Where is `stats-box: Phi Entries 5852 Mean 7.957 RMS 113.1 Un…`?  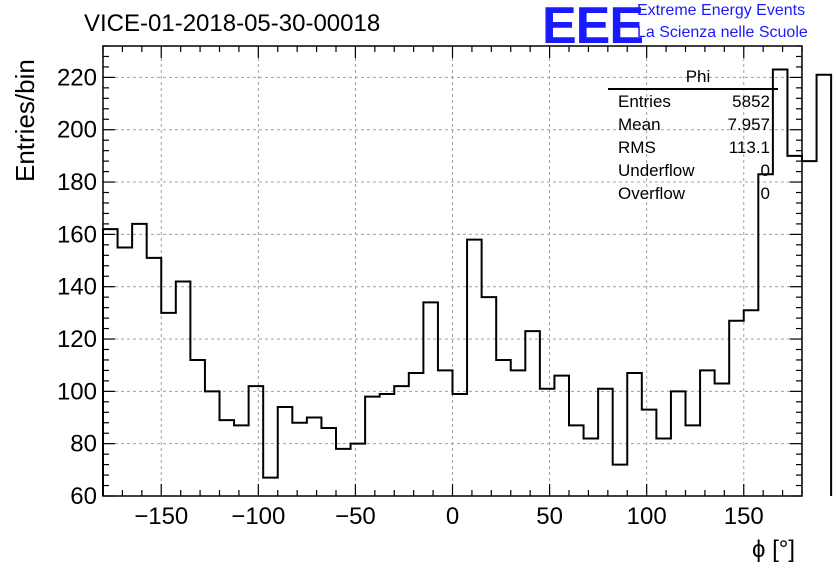 stats-box: Phi Entries 5852 Mean 7.957 RMS 113.1 Un… is located at coordinates (693, 135).